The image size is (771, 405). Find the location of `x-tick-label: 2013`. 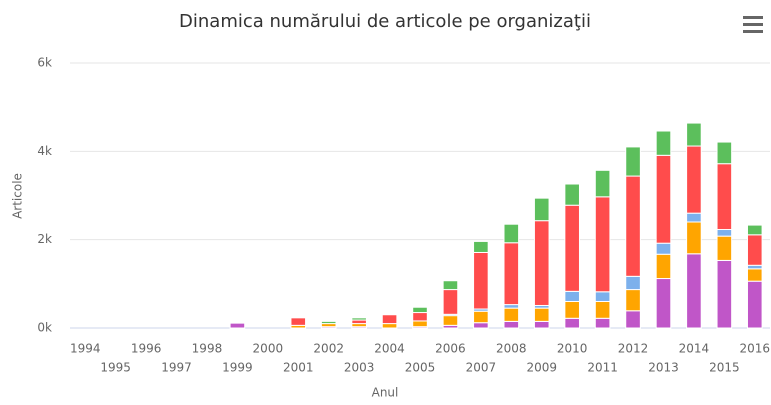

x-tick-label: 2013 is located at coordinates (663, 368).